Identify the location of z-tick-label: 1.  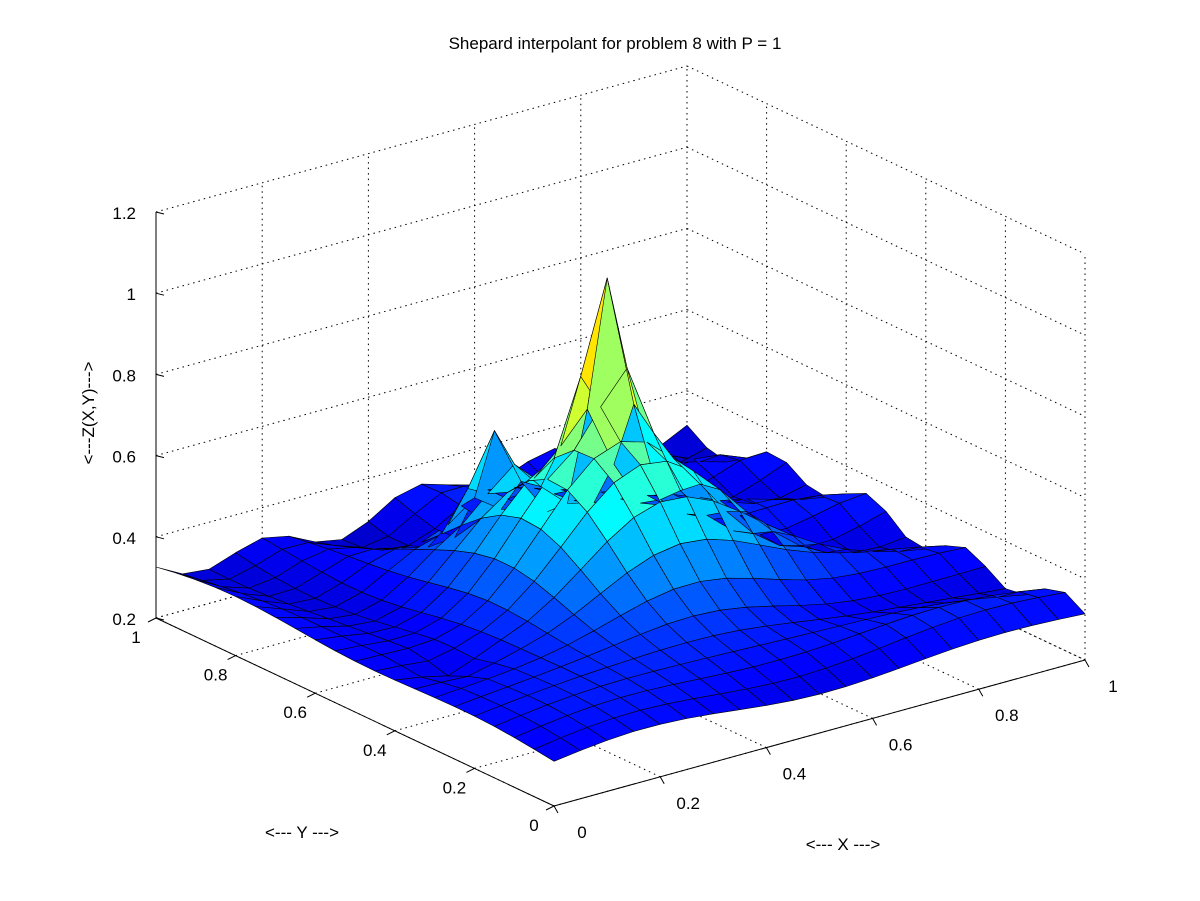
(131, 294).